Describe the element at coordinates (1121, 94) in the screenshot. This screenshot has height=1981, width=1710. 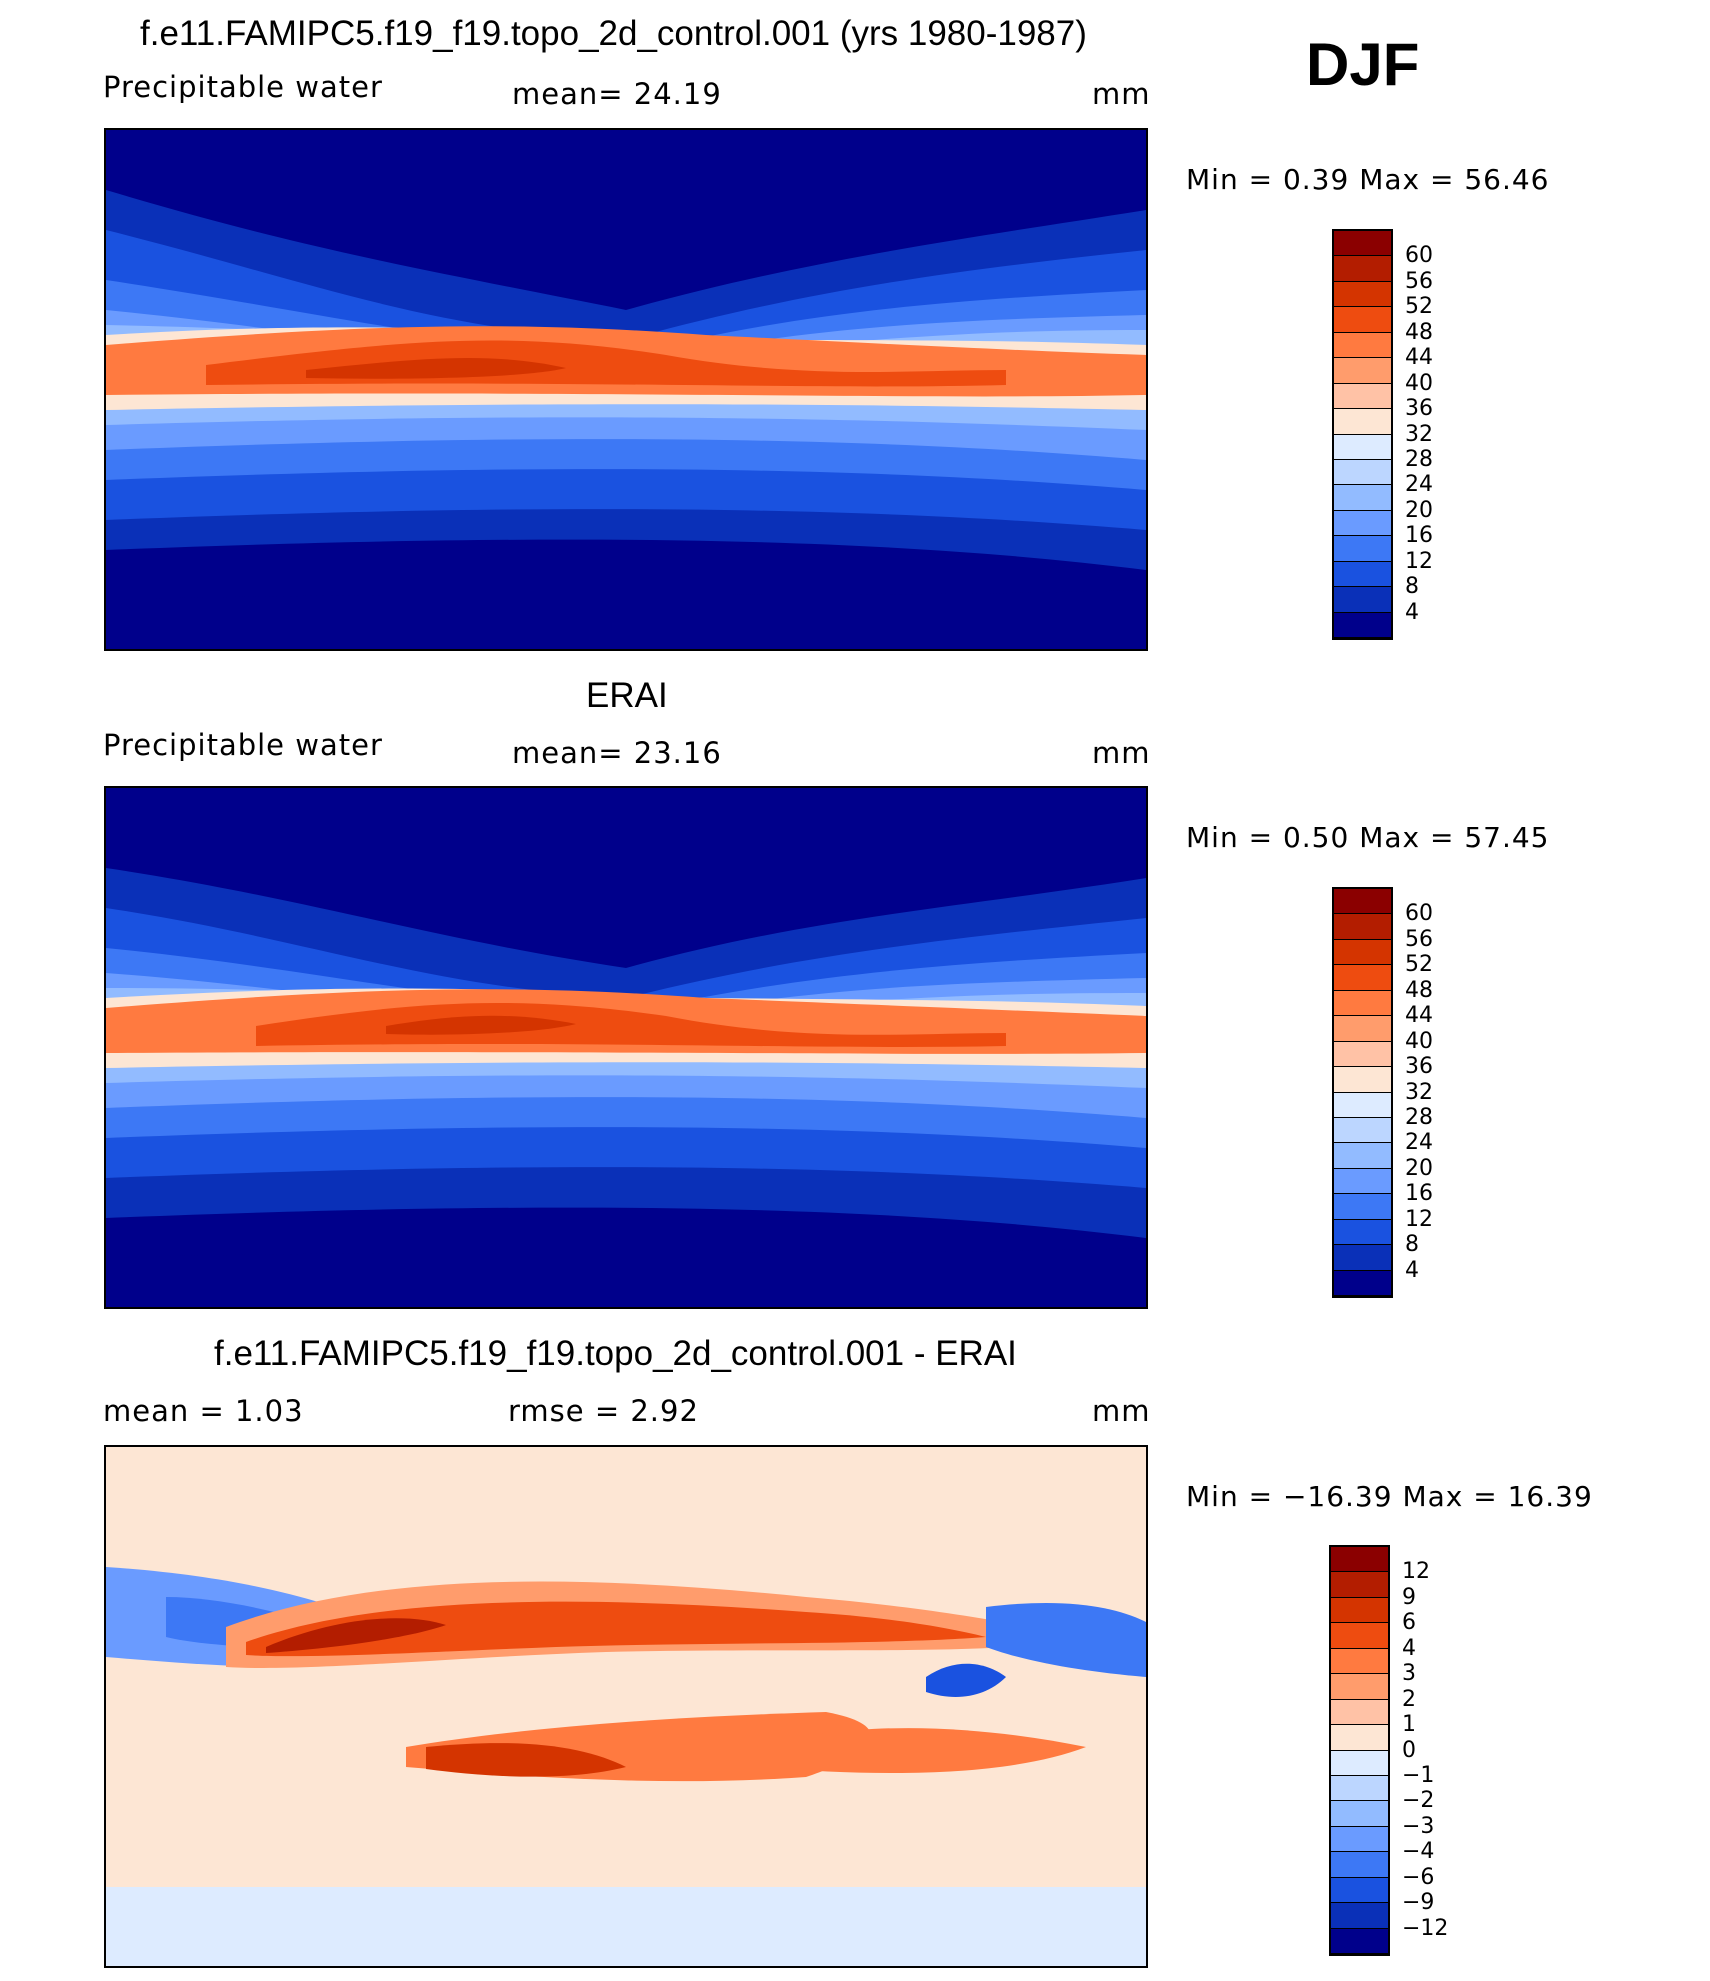
I see `units-label-model: mm` at that location.